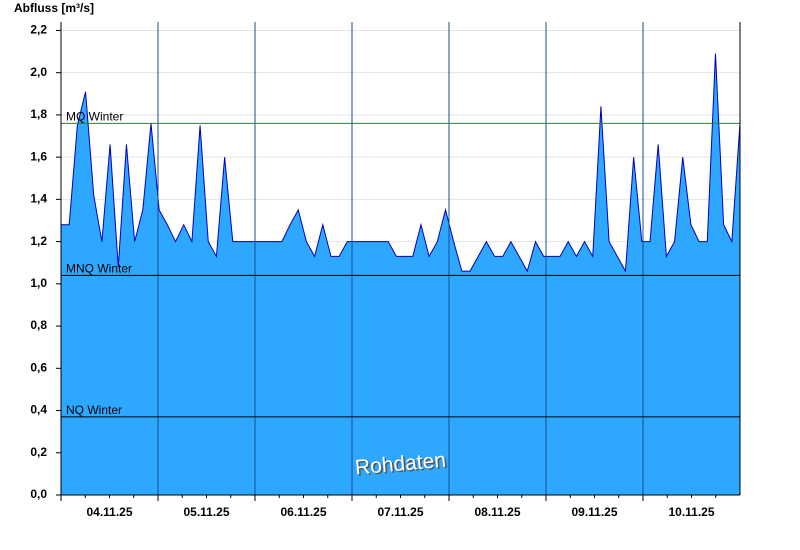 This screenshot has height=550, width=800. Describe the element at coordinates (497, 512) in the screenshot. I see `x-tick-label: 08.11.25` at that location.